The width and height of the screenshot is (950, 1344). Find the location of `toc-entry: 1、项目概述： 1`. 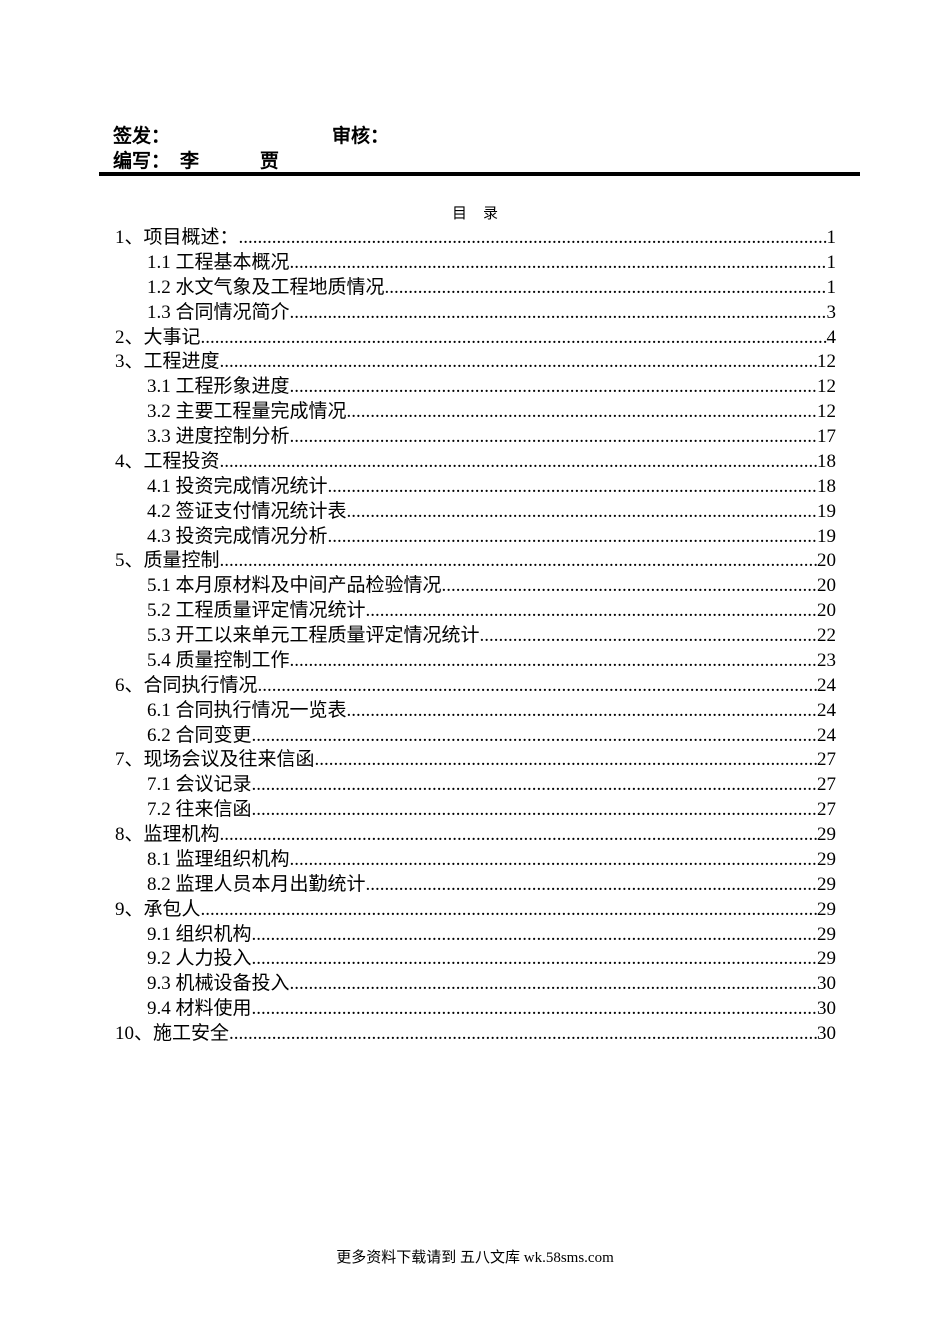

toc-entry: 1、项目概述： 1 is located at coordinates (475, 237).